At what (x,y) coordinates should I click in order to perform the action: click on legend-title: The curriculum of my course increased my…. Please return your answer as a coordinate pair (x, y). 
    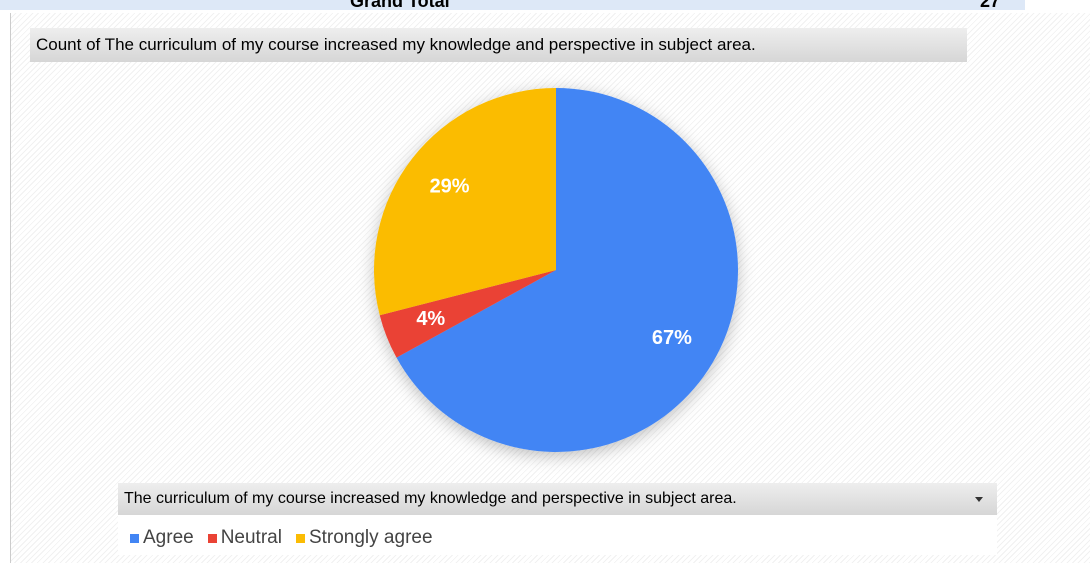
    Looking at the image, I should click on (430, 498).